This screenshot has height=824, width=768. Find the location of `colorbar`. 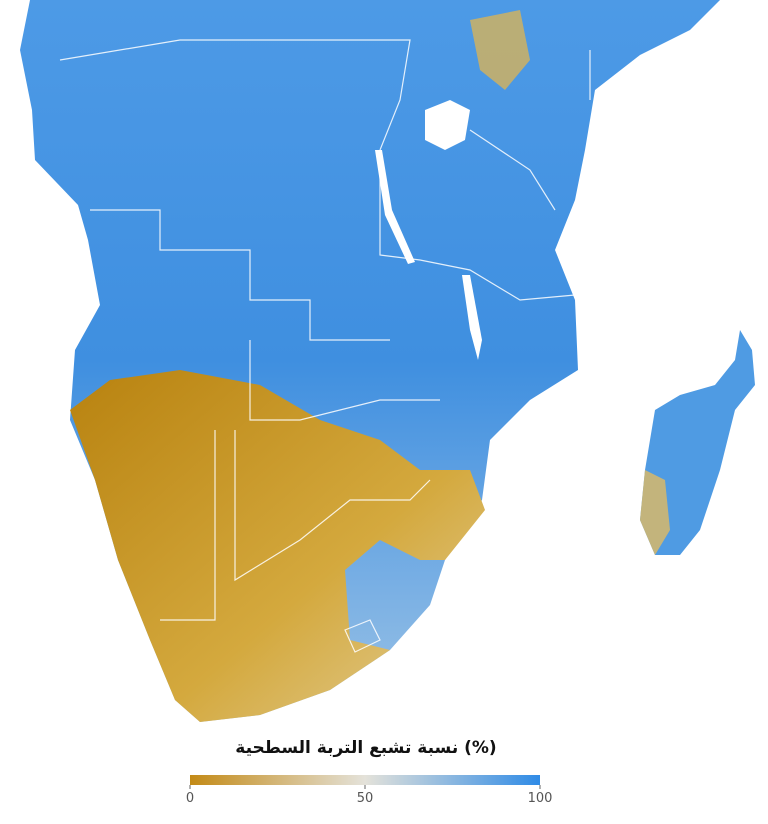

colorbar is located at coordinates (365, 780).